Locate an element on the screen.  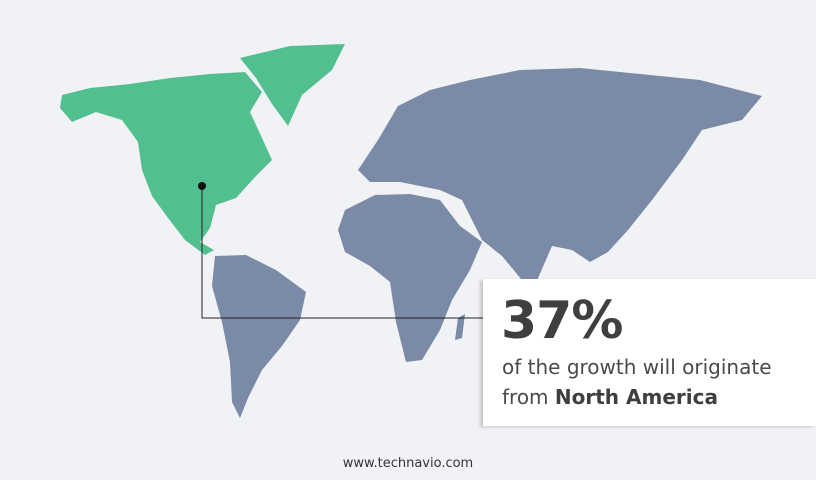
africa is located at coordinates (410, 278).